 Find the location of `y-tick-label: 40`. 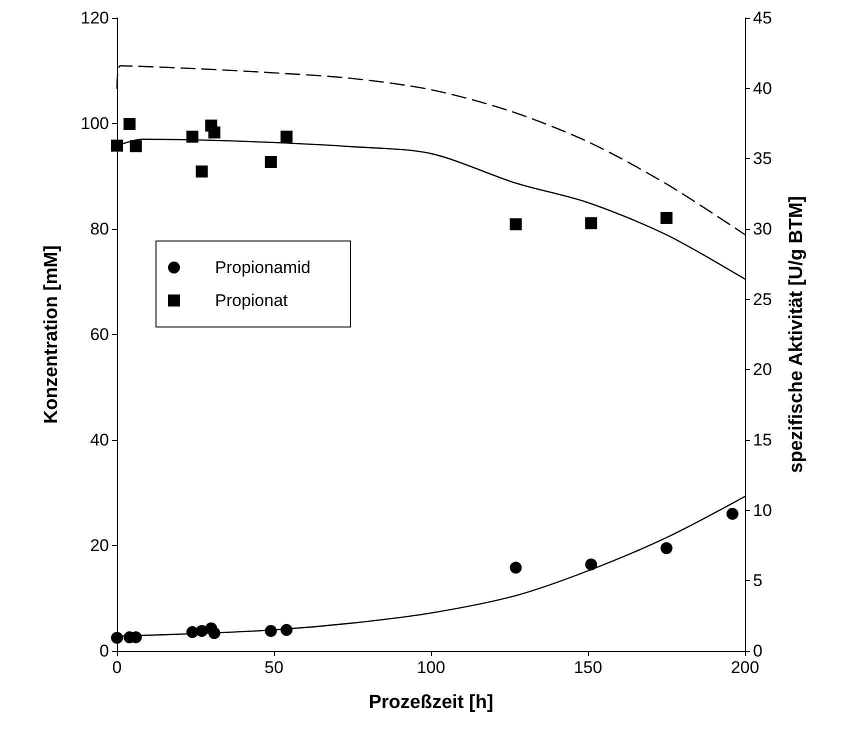

y-tick-label: 40 is located at coordinates (99, 440).